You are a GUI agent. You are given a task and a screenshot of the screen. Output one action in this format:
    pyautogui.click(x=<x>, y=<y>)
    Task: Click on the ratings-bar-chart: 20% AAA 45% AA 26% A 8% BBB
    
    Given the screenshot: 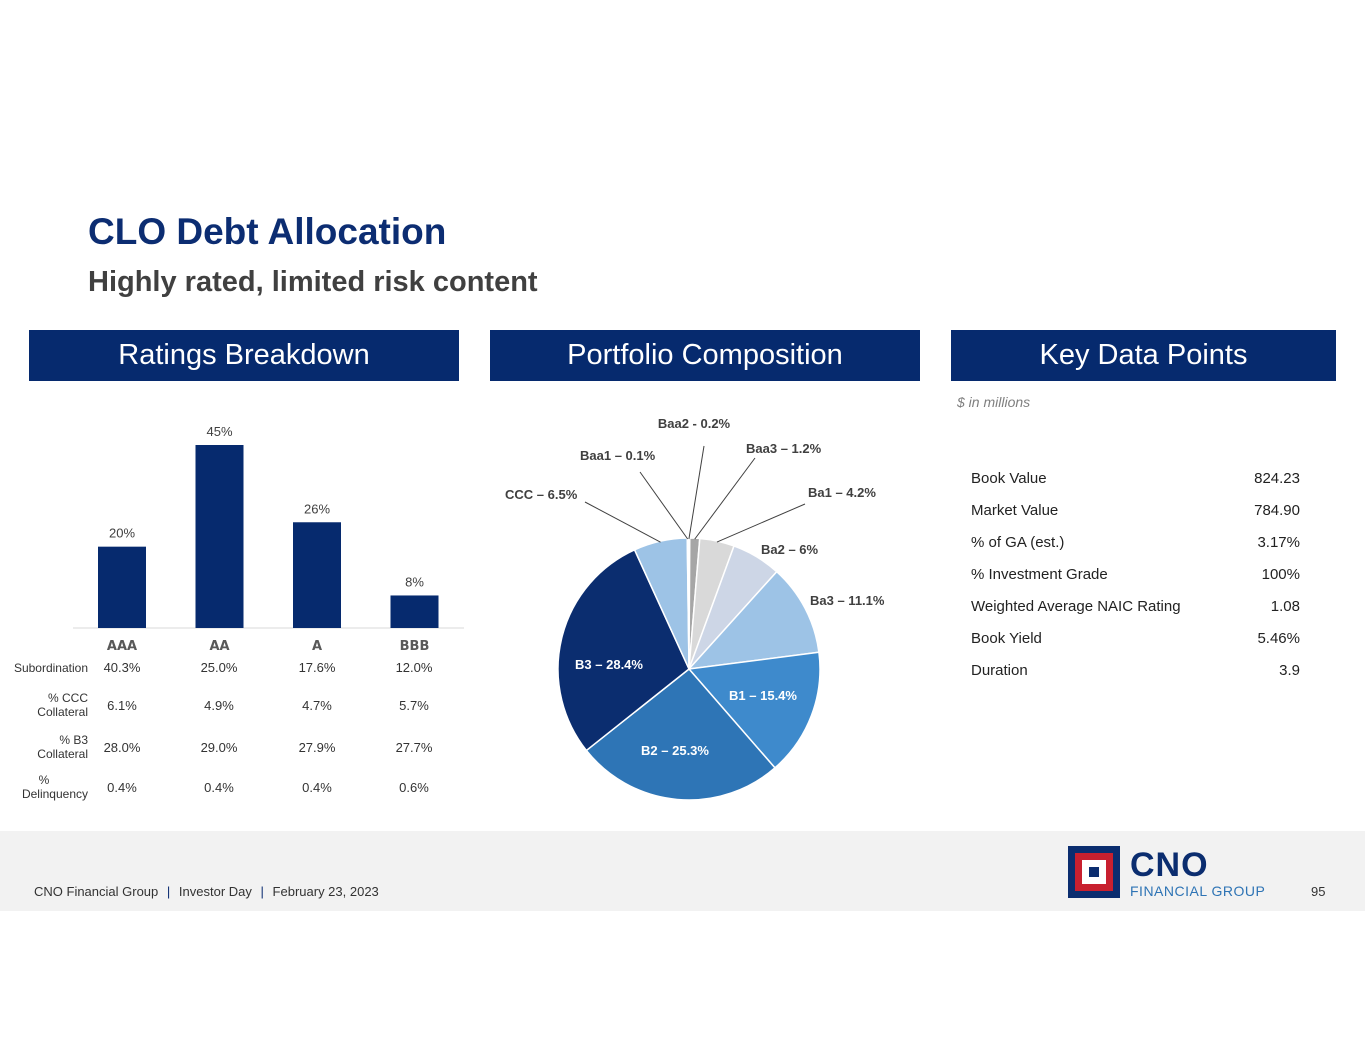 What is the action you would take?
    pyautogui.click(x=268, y=539)
    